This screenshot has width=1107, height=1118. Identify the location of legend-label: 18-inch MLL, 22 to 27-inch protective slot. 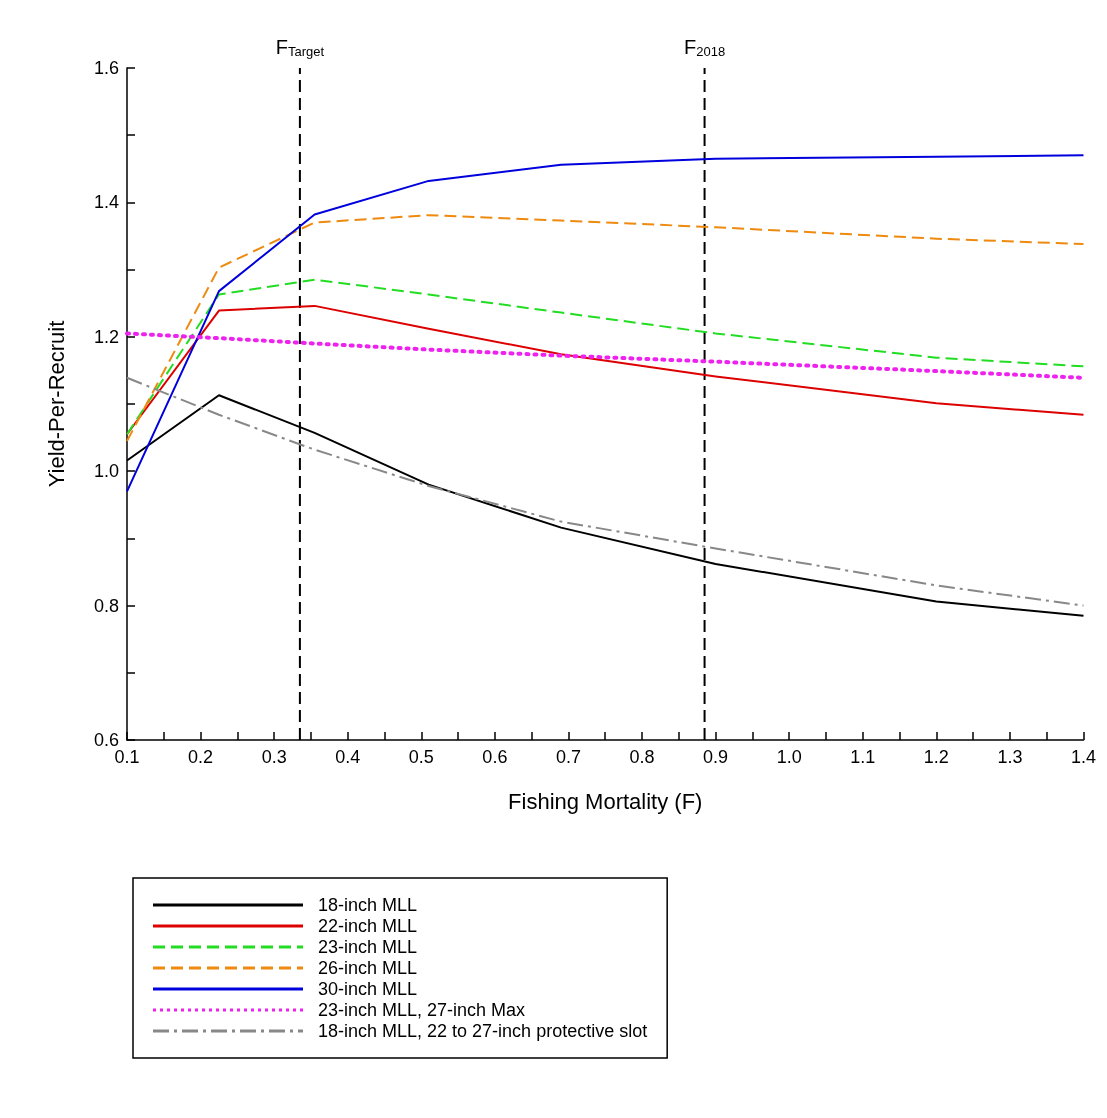
(483, 1031).